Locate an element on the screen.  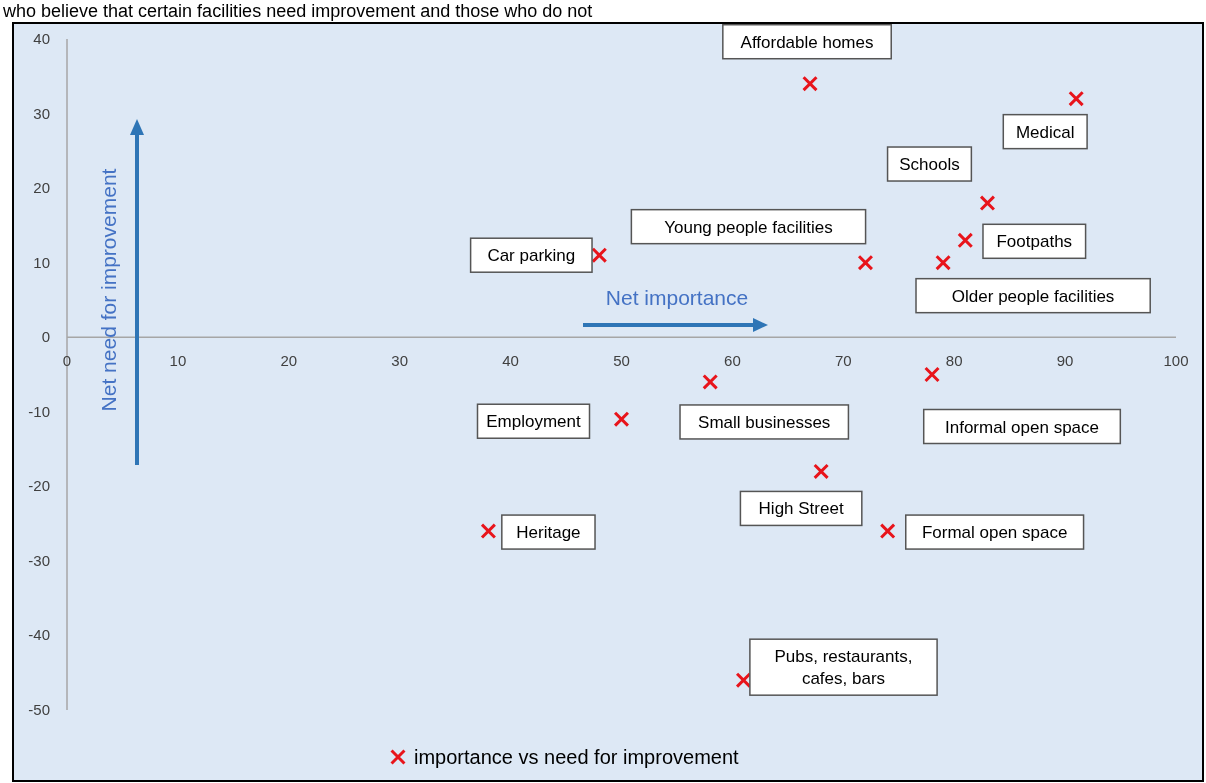
annotation: Schools is located at coordinates (929, 165).